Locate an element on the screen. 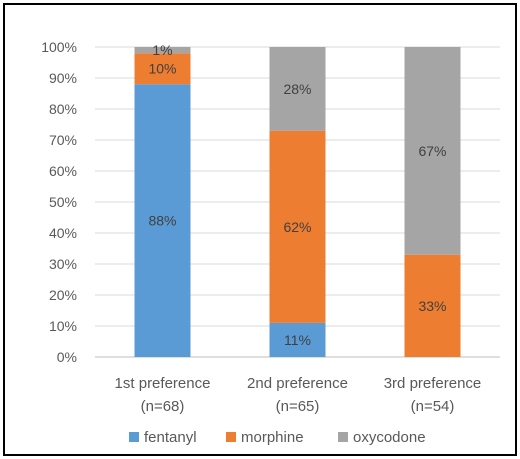 This screenshot has height=459, width=520. data-label-morphine: 10% is located at coordinates (162, 69).